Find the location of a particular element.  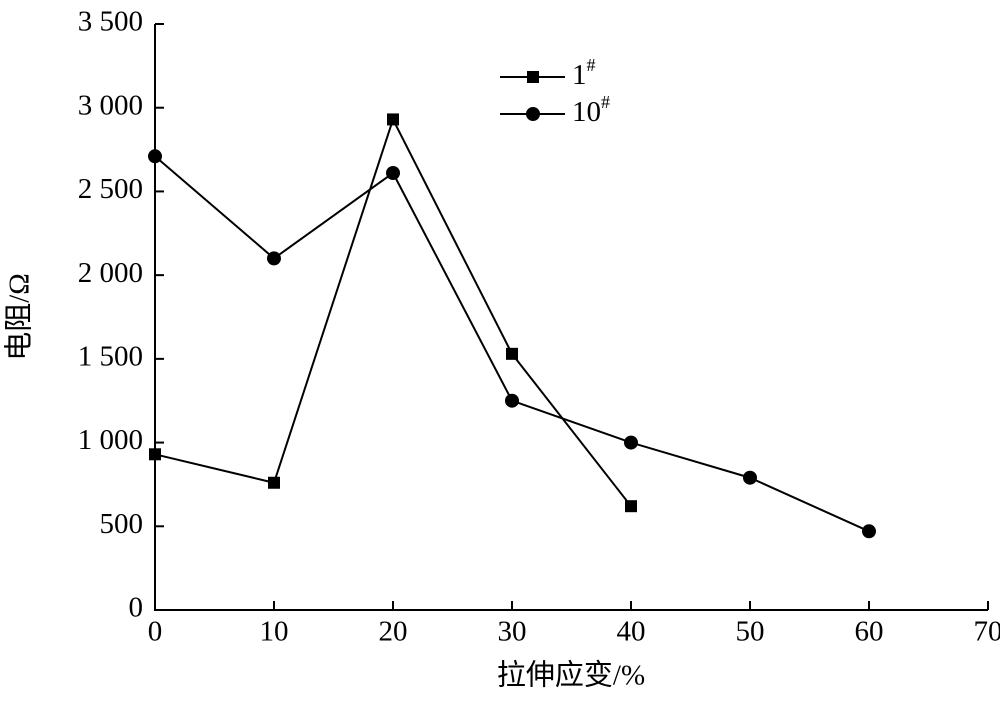

x-tick-label: 0 is located at coordinates (155, 632).